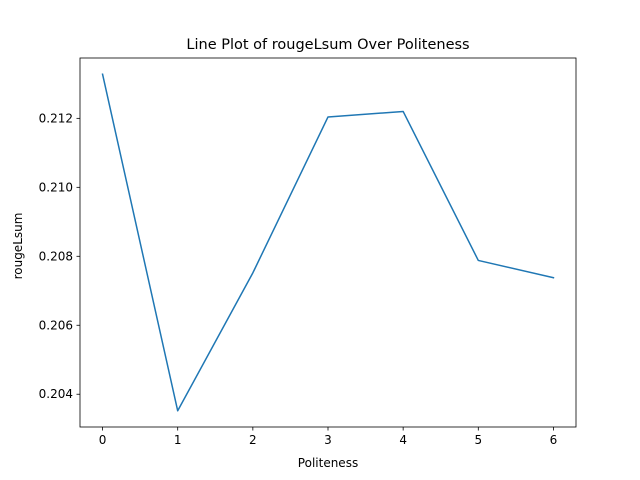  What do you see at coordinates (403, 440) in the screenshot?
I see `x-tick-label: 4` at bounding box center [403, 440].